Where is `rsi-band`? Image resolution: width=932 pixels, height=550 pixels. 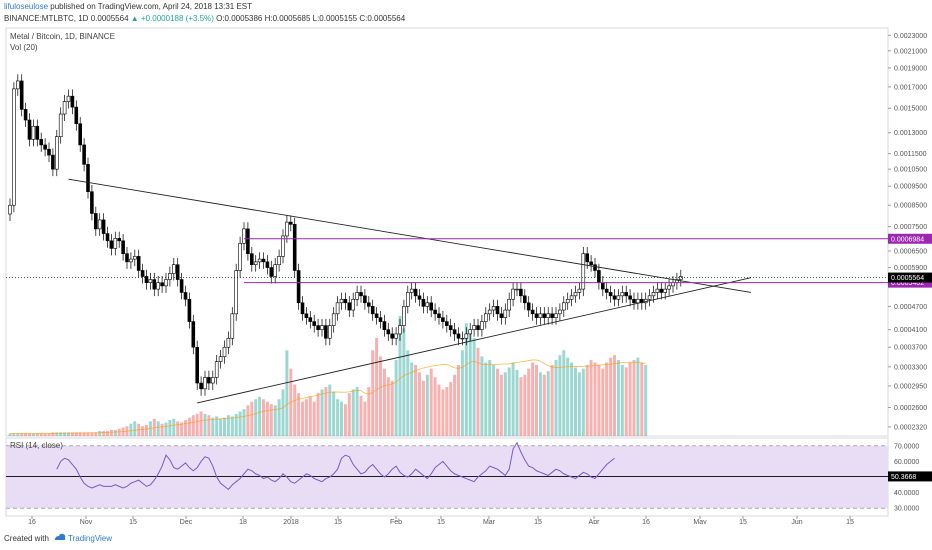
rsi-band is located at coordinates (447, 477).